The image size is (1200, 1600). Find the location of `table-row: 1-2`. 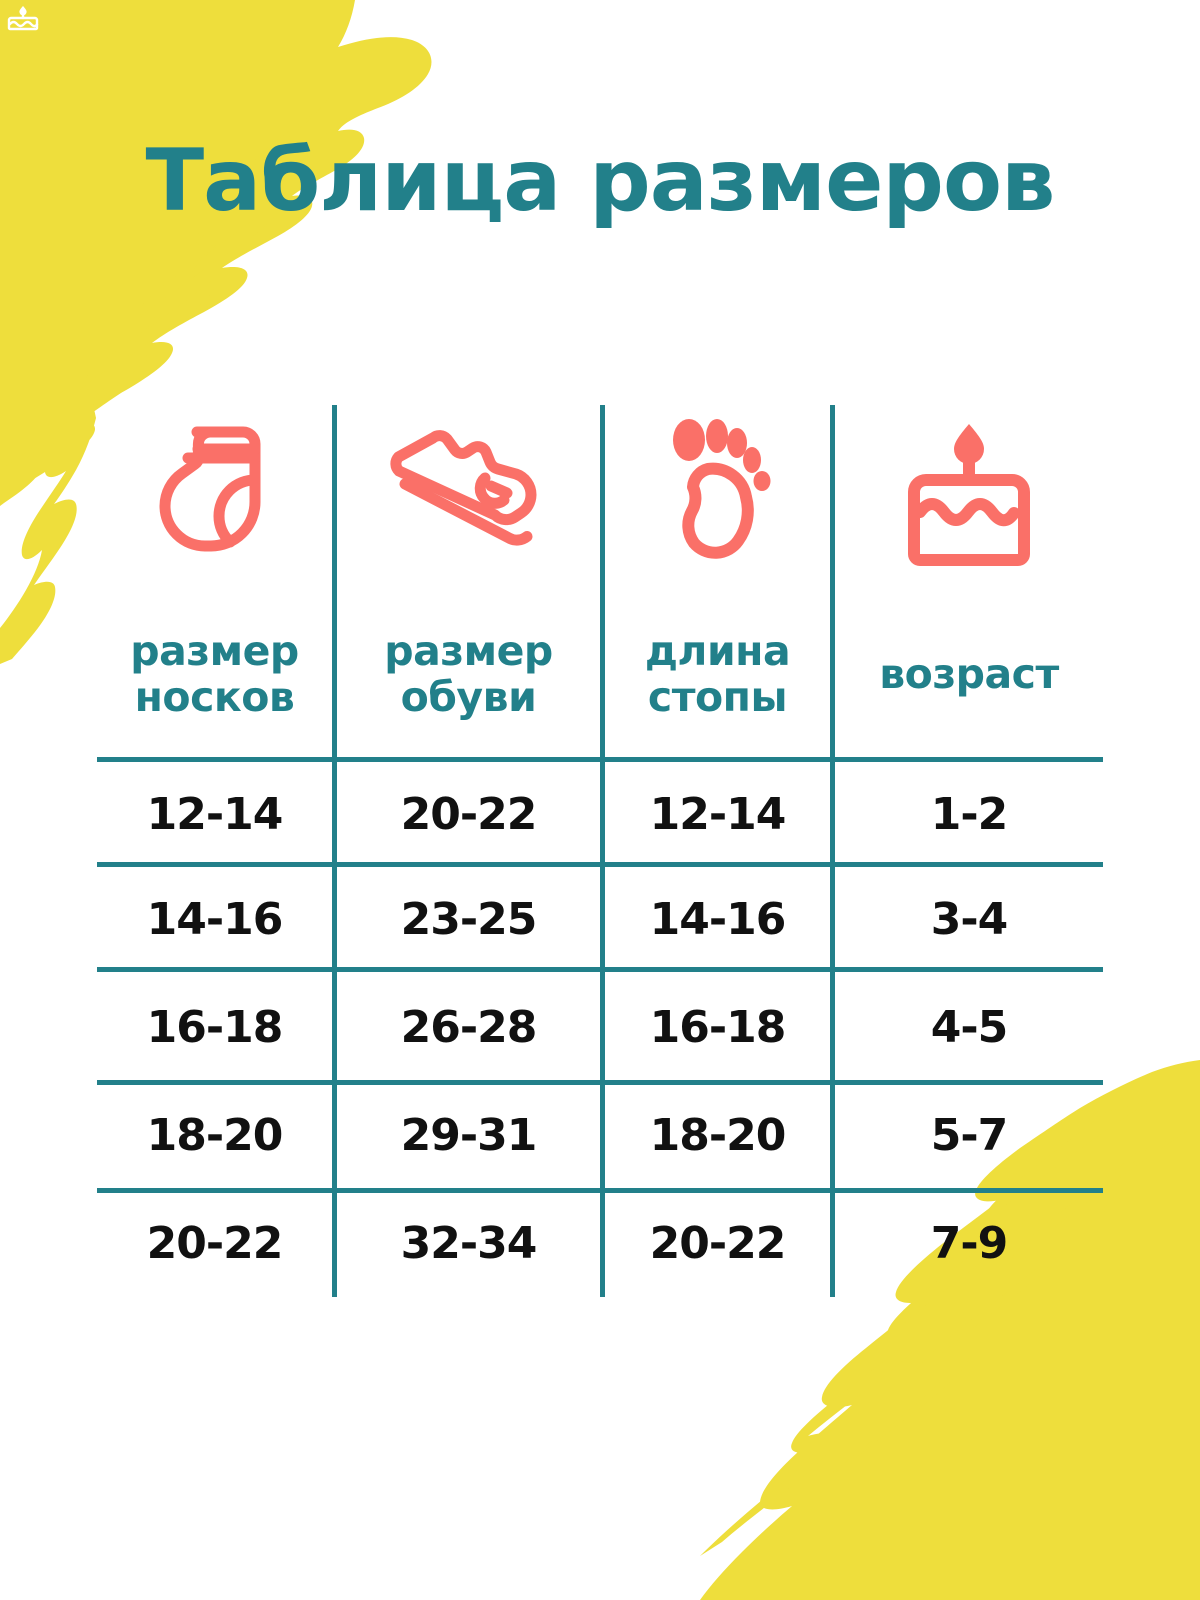

table-row: 1-2 is located at coordinates (969, 814).